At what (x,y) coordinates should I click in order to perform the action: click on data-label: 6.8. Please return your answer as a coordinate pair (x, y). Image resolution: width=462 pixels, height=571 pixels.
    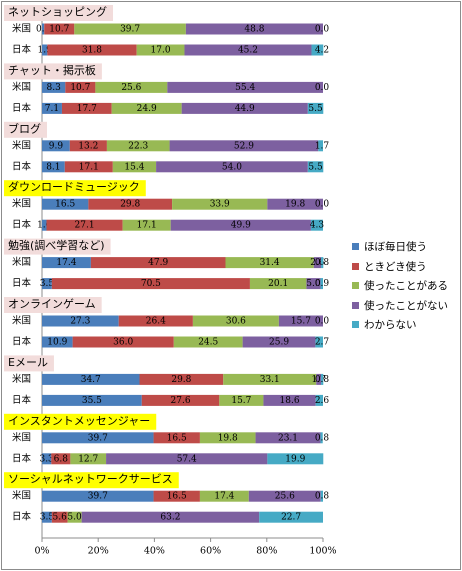
    Looking at the image, I should click on (61, 459).